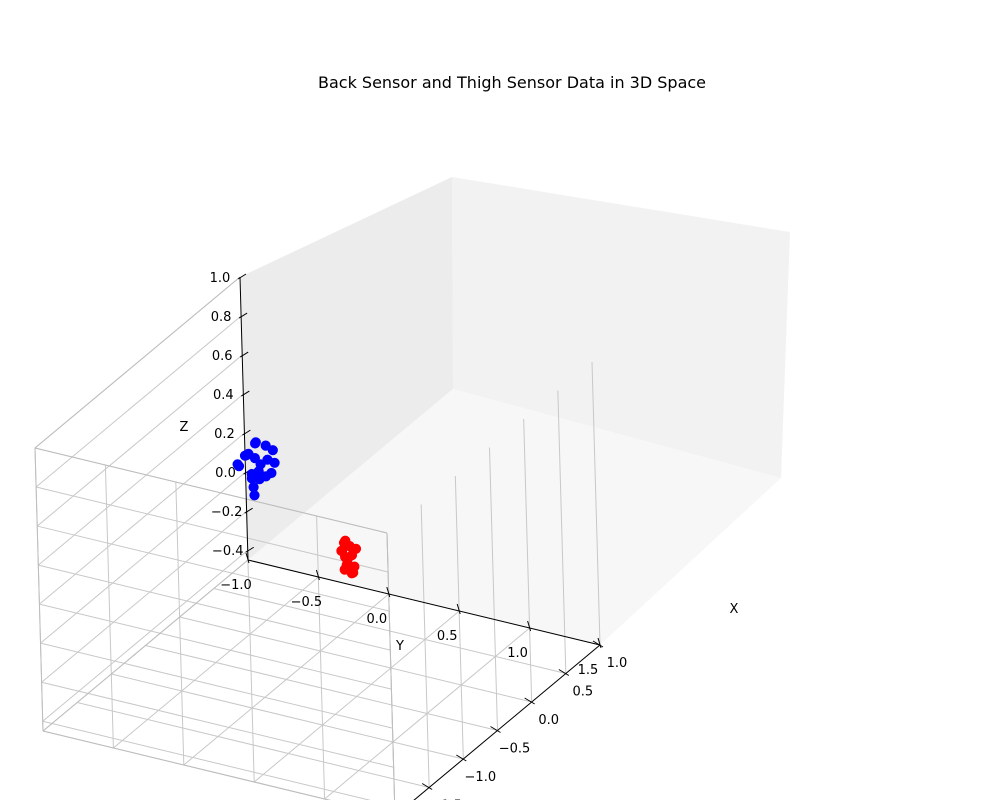  I want to click on z-axis-line, so click(244, 418).